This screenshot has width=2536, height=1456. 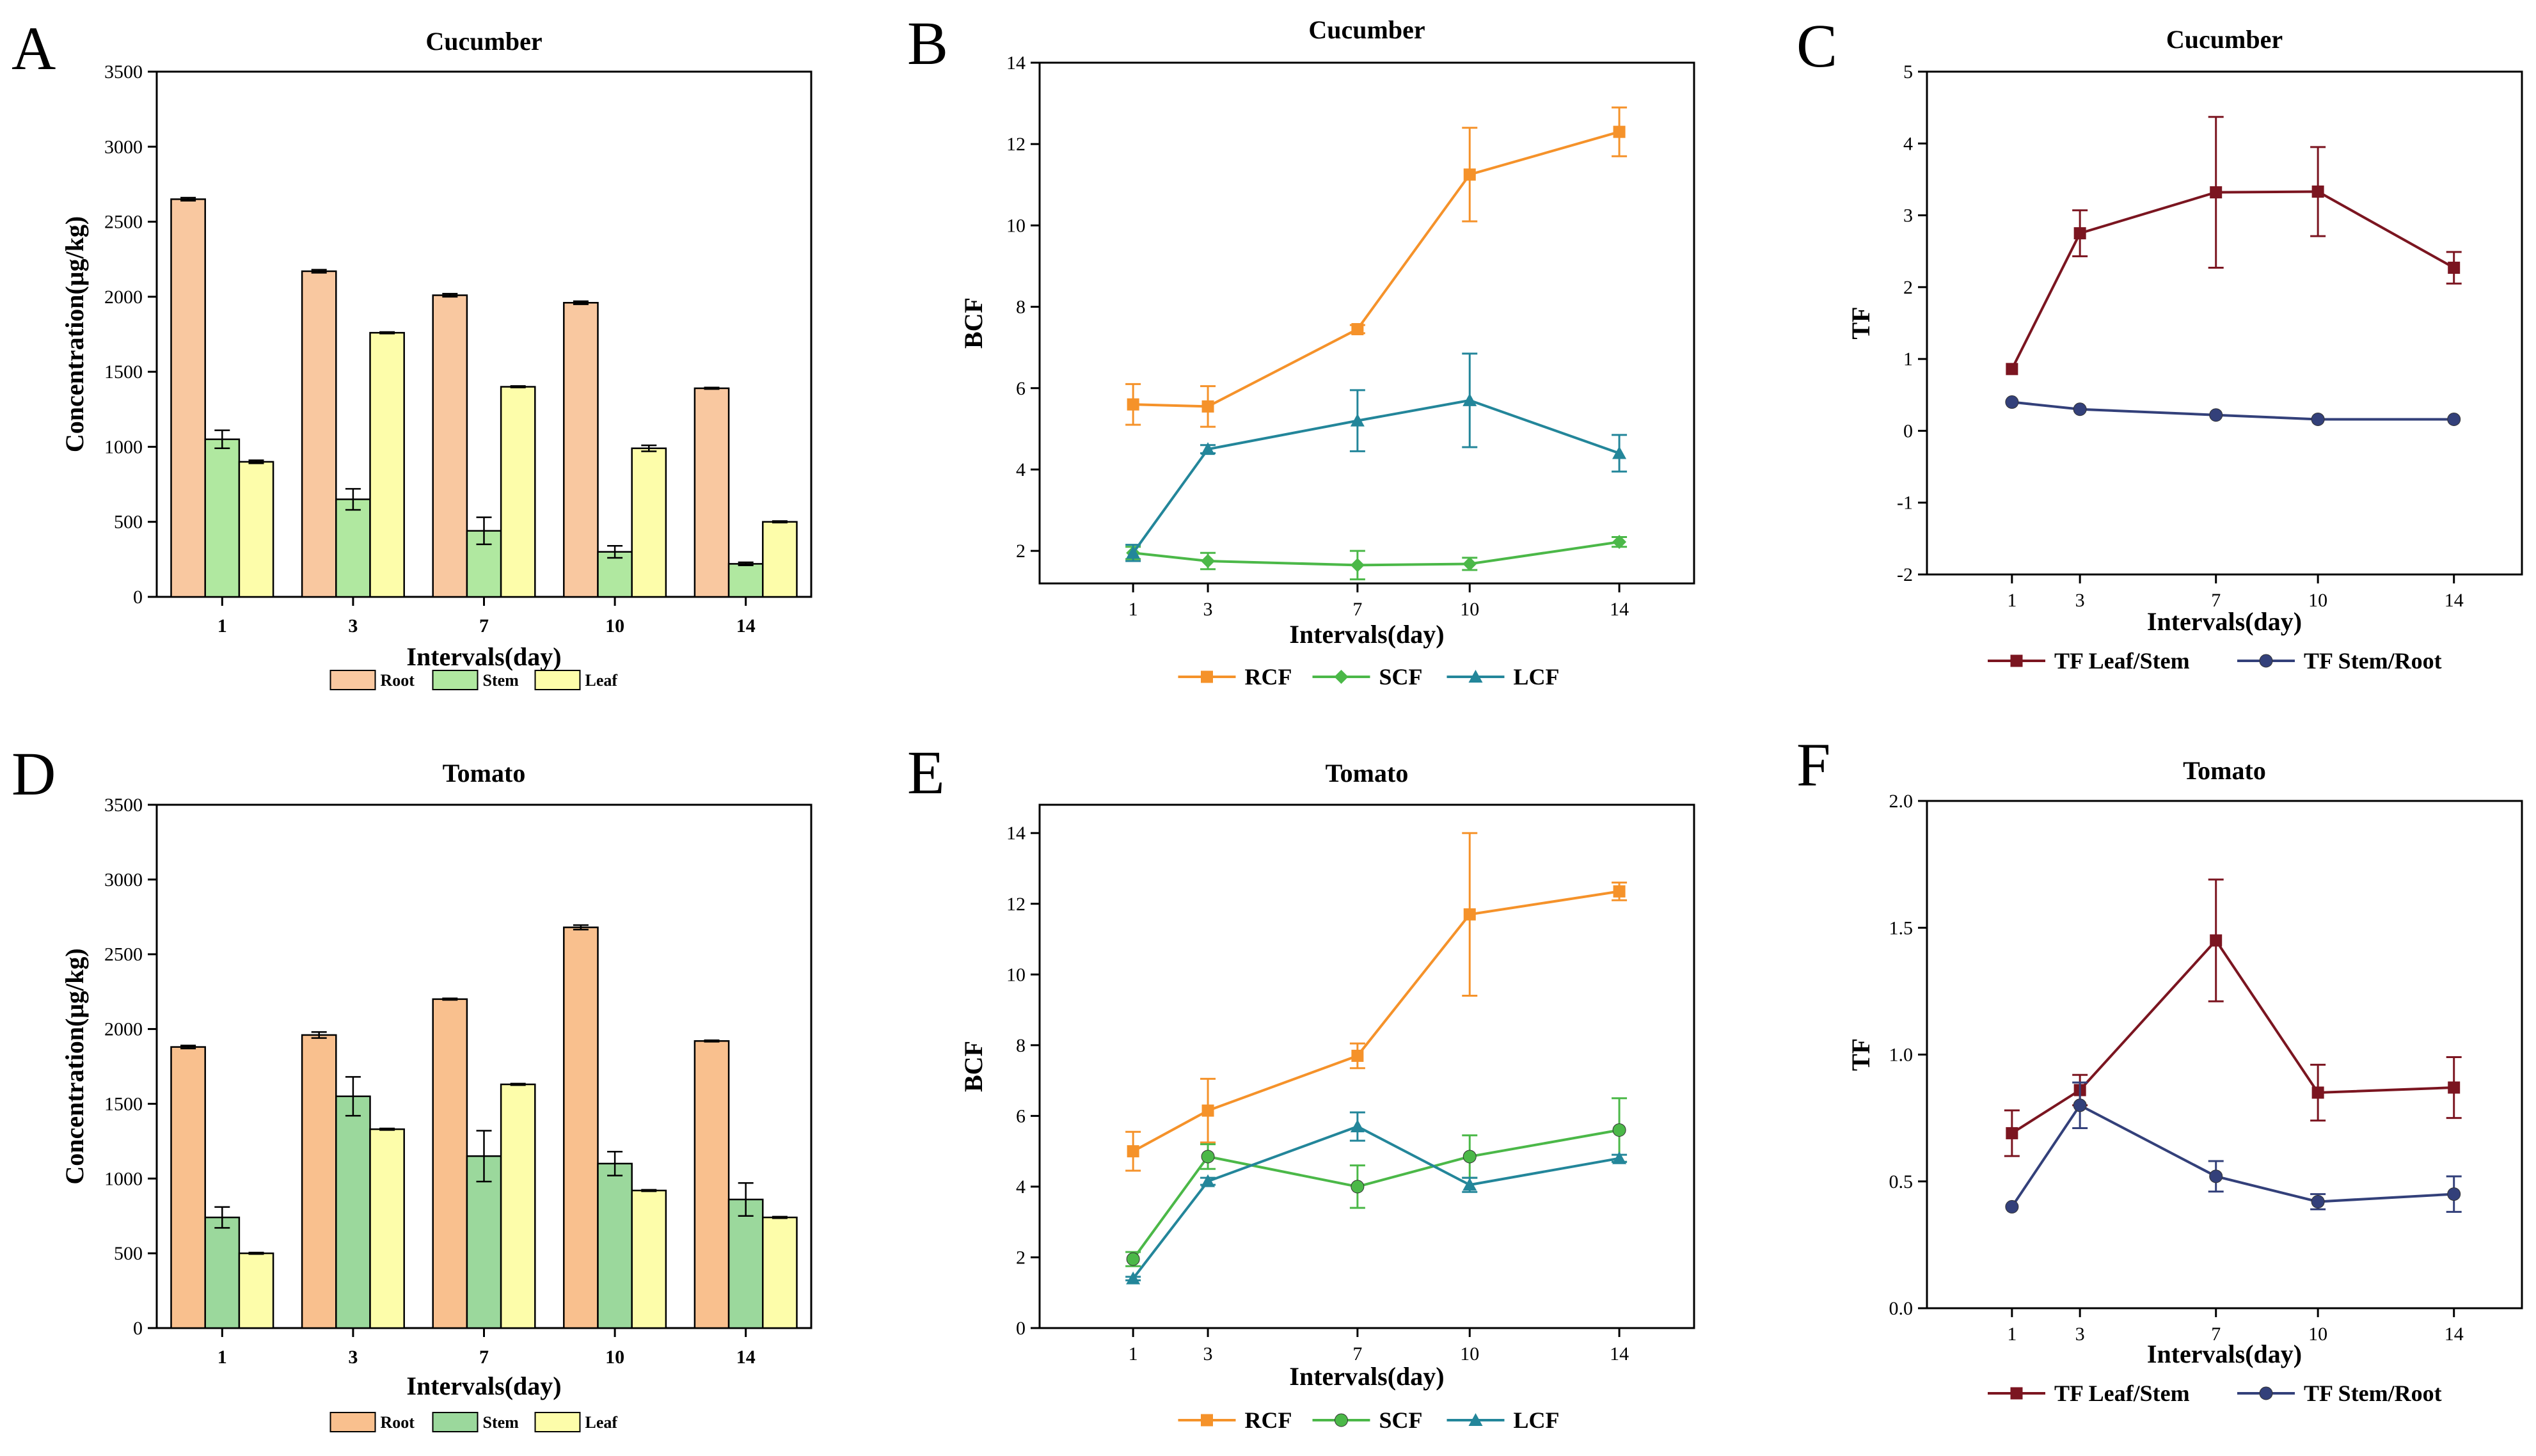 What do you see at coordinates (501, 1422) in the screenshot?
I see `legend-label-stem: Stem` at bounding box center [501, 1422].